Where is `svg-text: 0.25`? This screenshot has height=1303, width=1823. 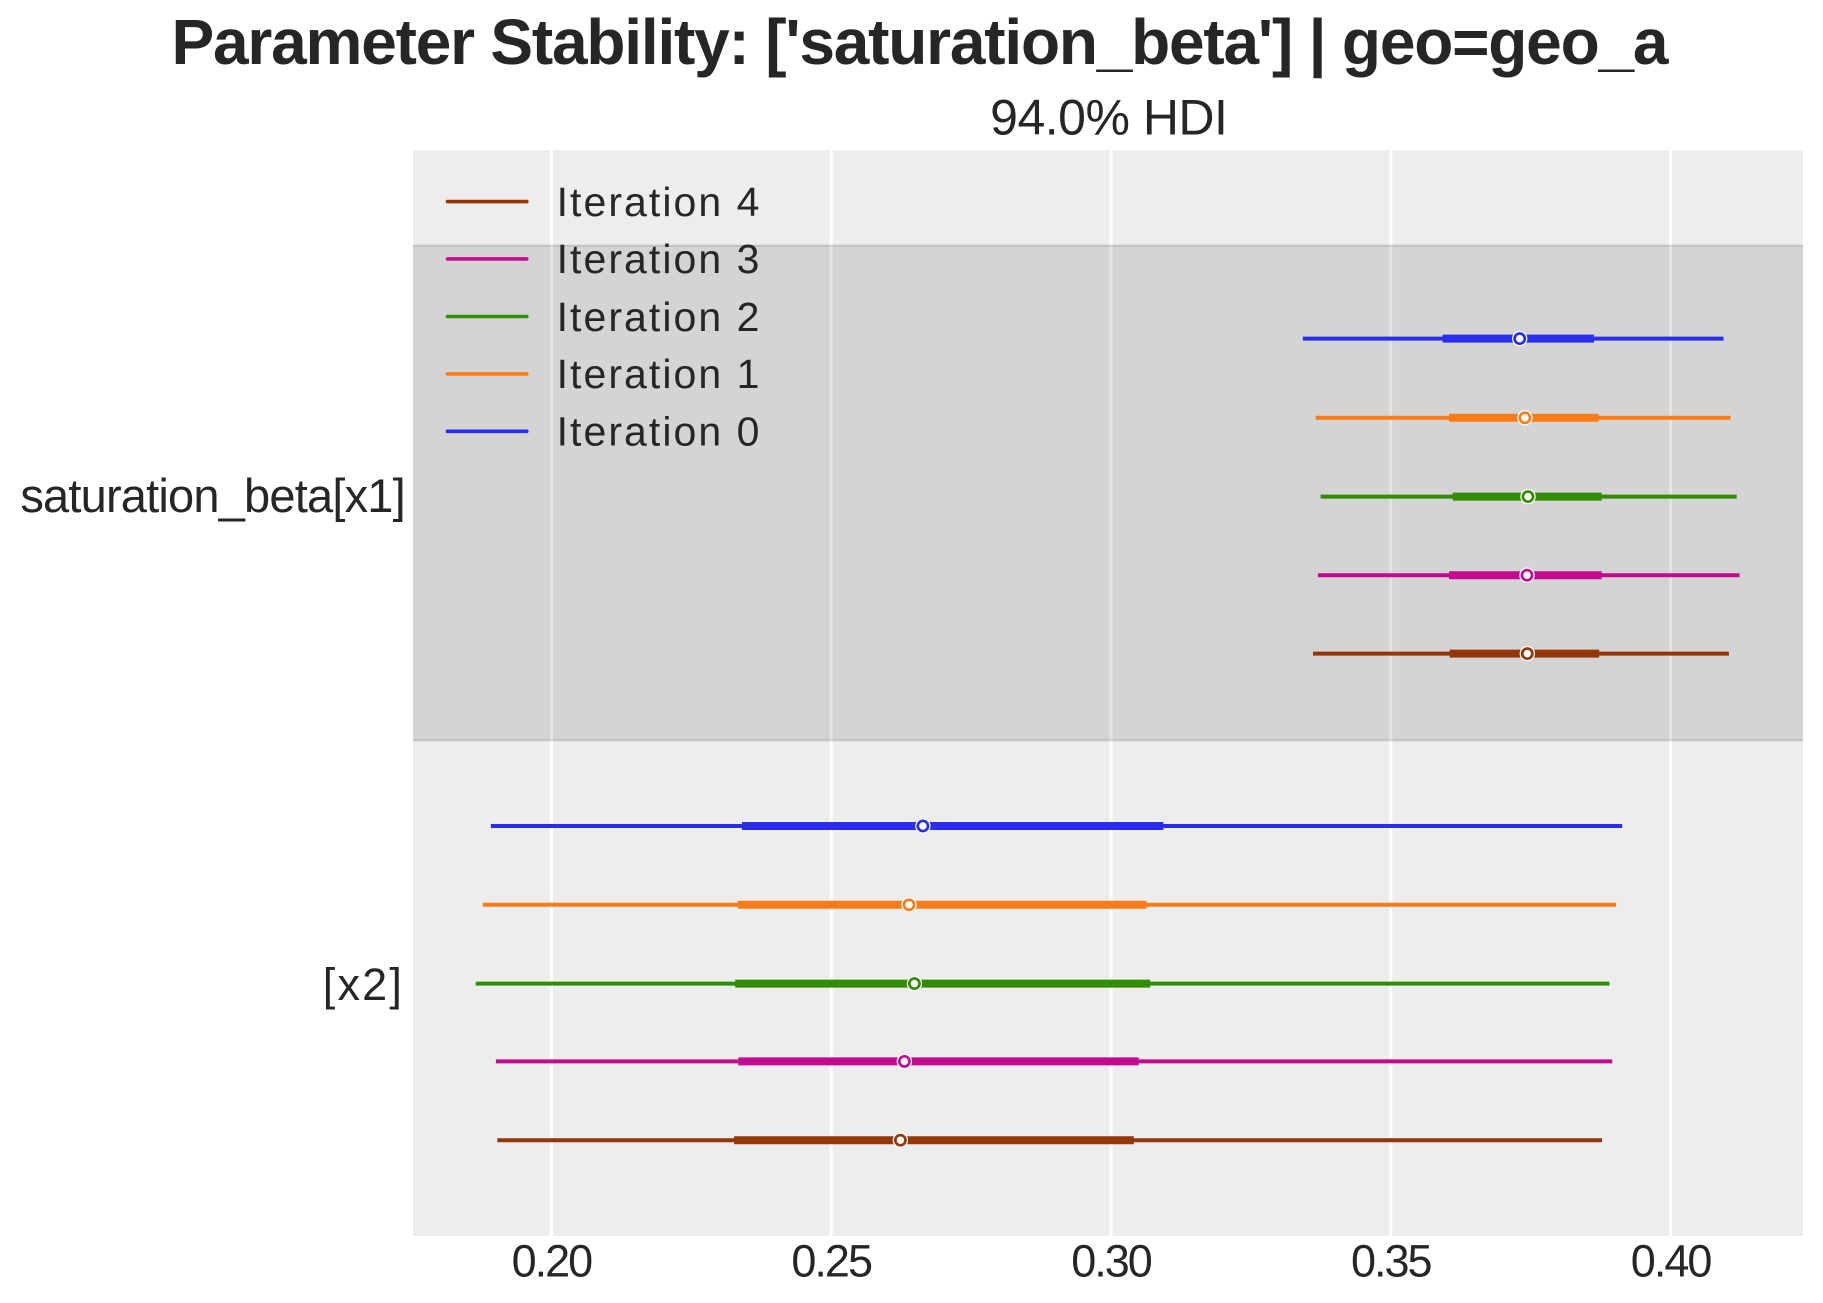 svg-text: 0.25 is located at coordinates (831, 1261).